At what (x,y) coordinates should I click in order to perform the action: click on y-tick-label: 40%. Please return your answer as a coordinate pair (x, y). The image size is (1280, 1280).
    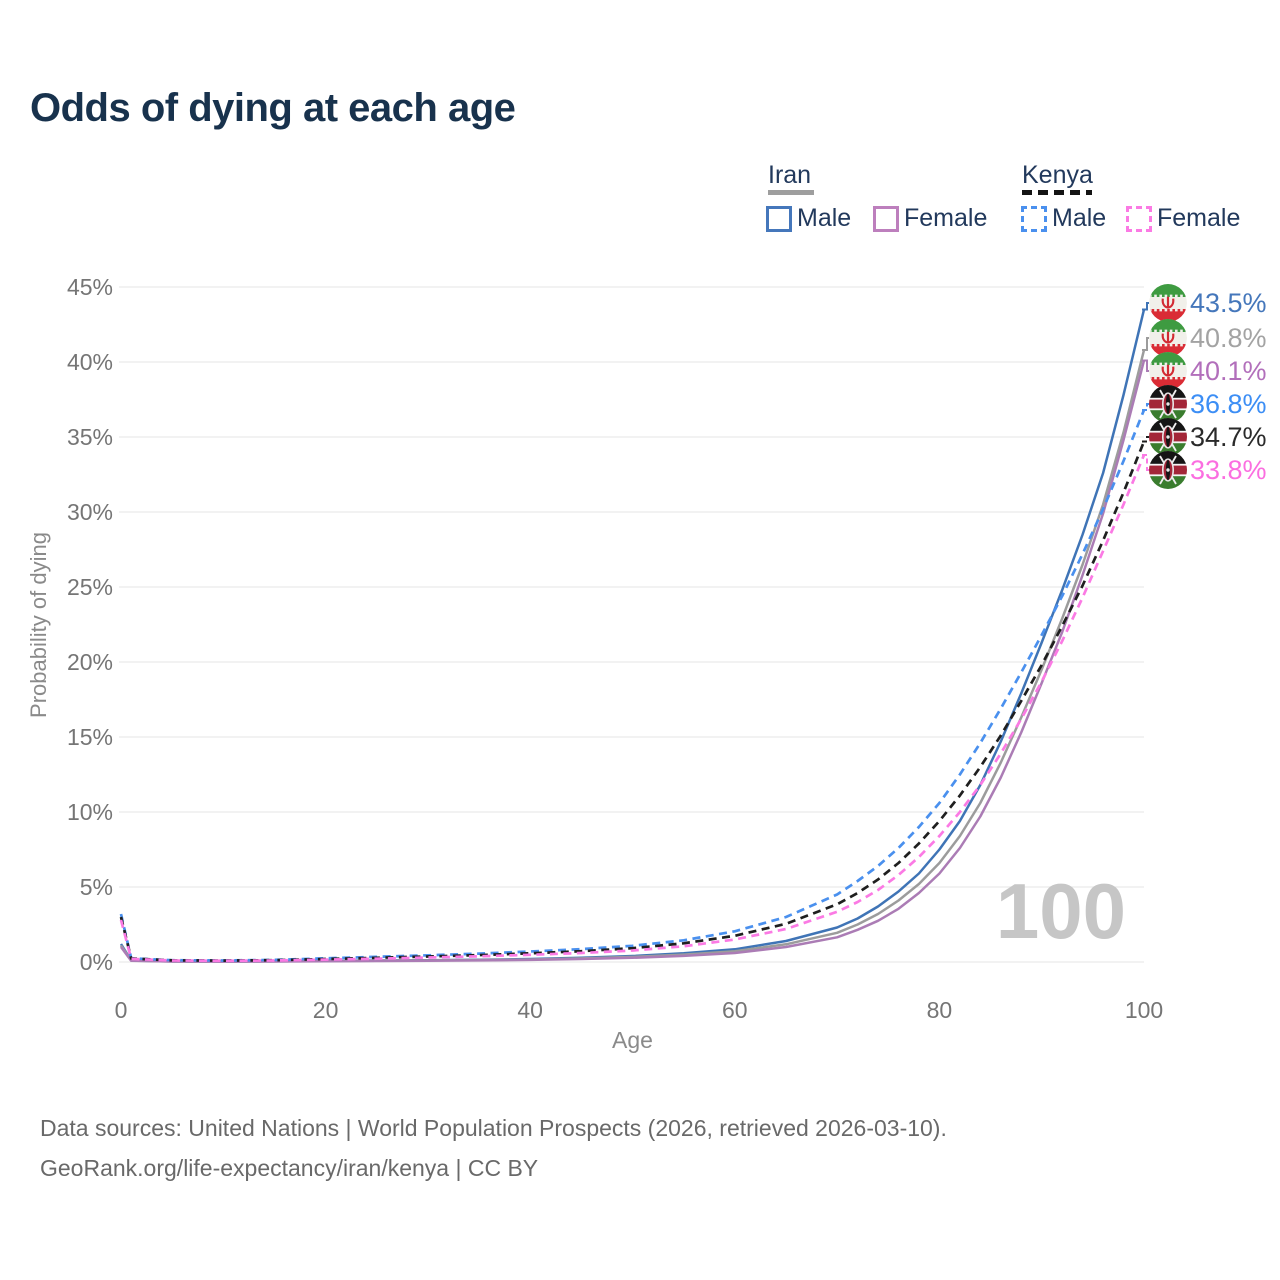
    Looking at the image, I should click on (90, 362).